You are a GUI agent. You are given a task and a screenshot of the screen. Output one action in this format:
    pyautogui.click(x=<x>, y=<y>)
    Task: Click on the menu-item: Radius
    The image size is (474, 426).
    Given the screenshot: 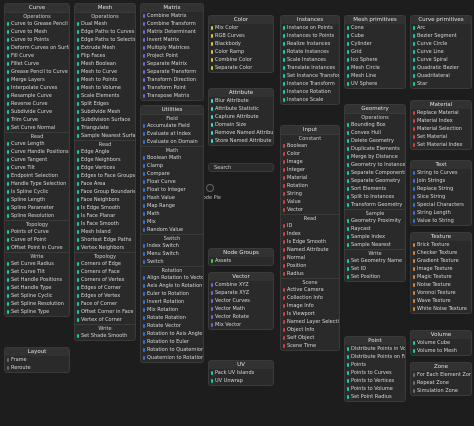 What is the action you would take?
    pyautogui.click(x=310, y=274)
    